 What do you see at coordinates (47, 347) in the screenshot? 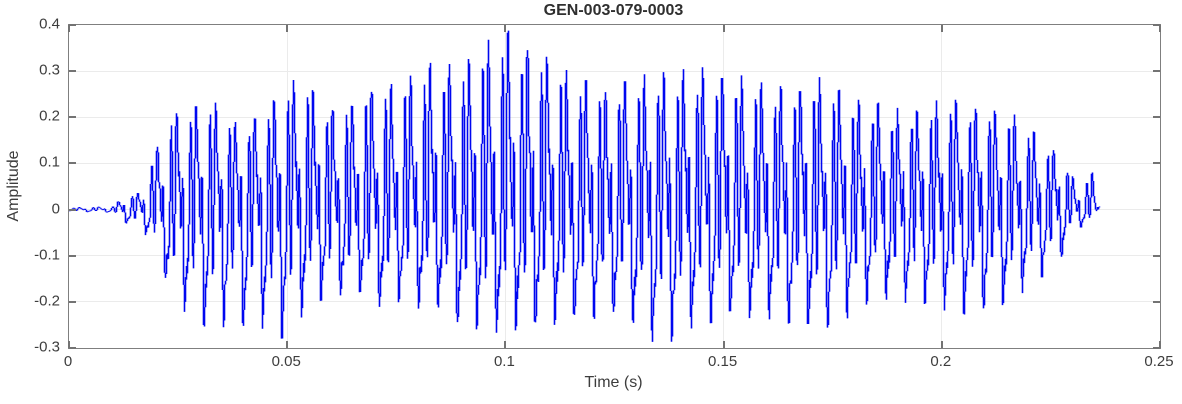
I see `y-tick-label: -0.3` at bounding box center [47, 347].